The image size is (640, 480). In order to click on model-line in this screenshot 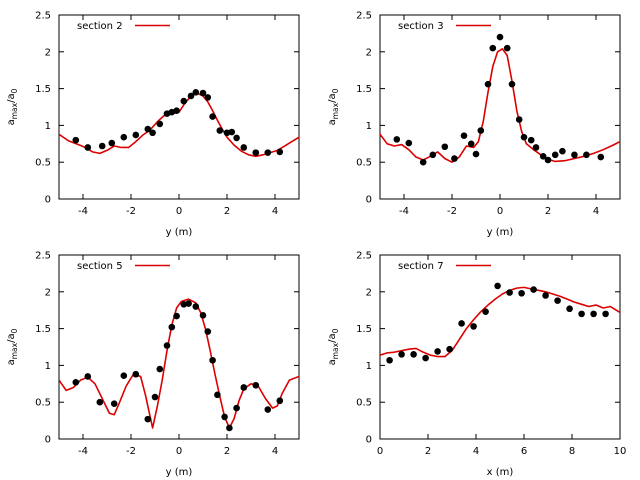, I will do `click(179, 125)`.